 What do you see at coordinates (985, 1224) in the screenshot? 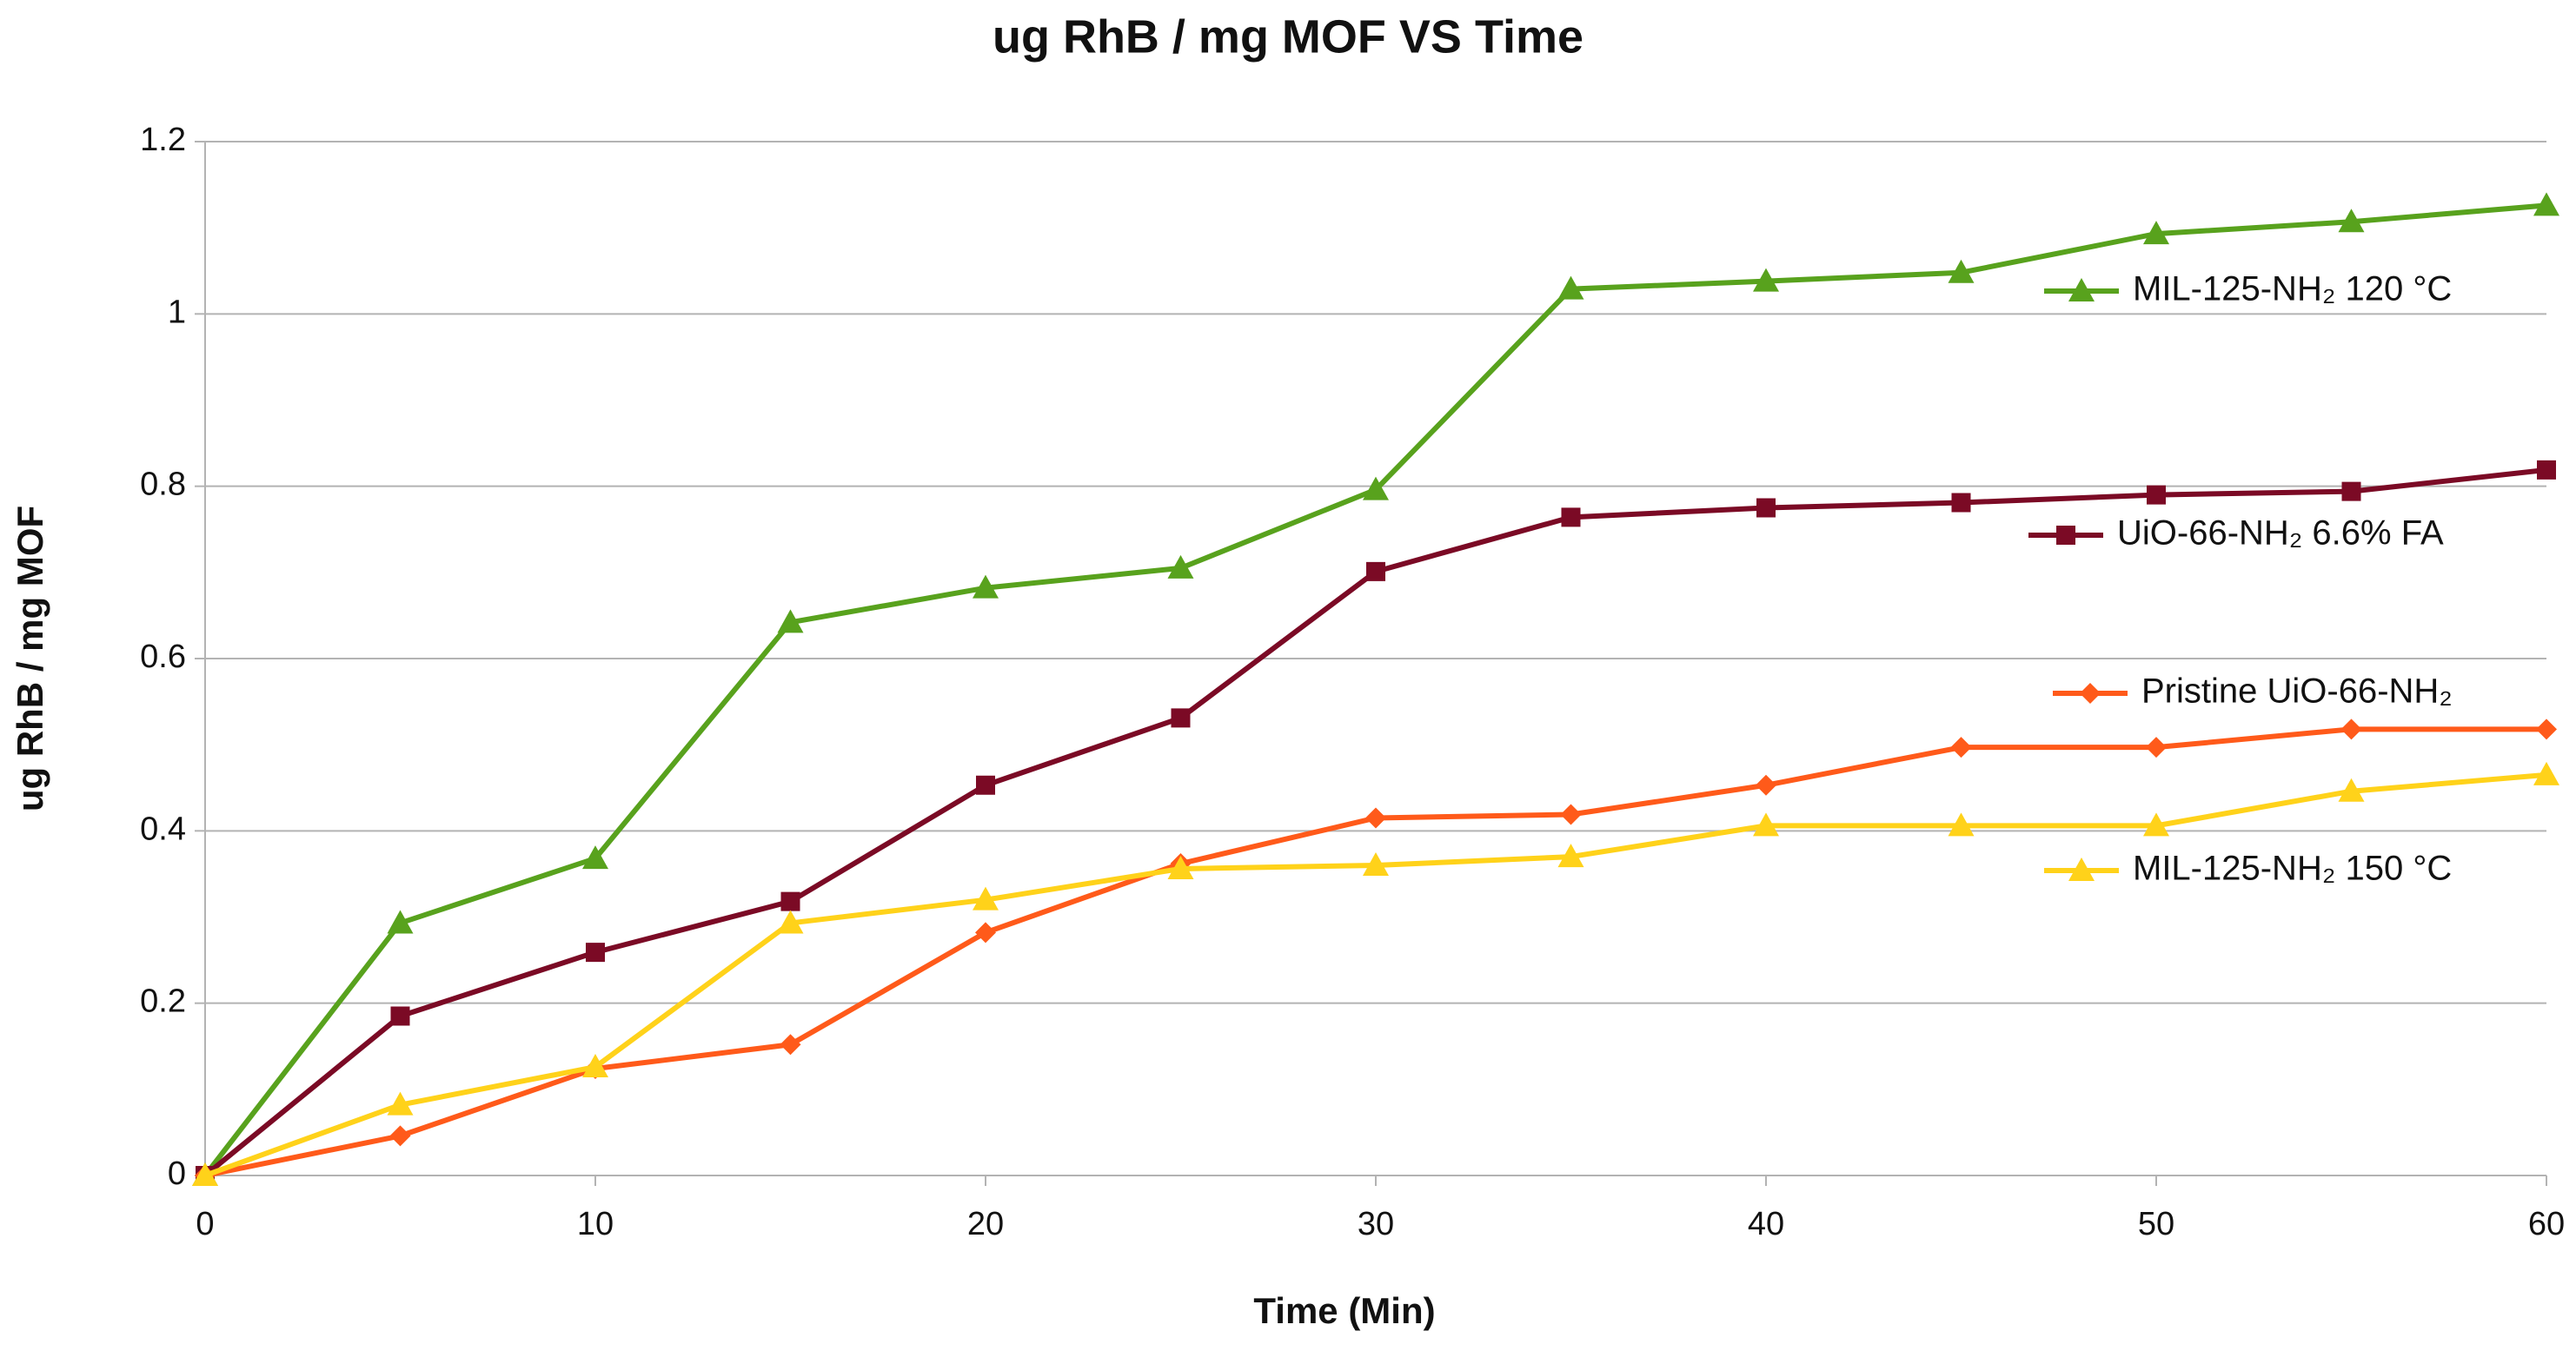
I see `x-tick-label: 20` at bounding box center [985, 1224].